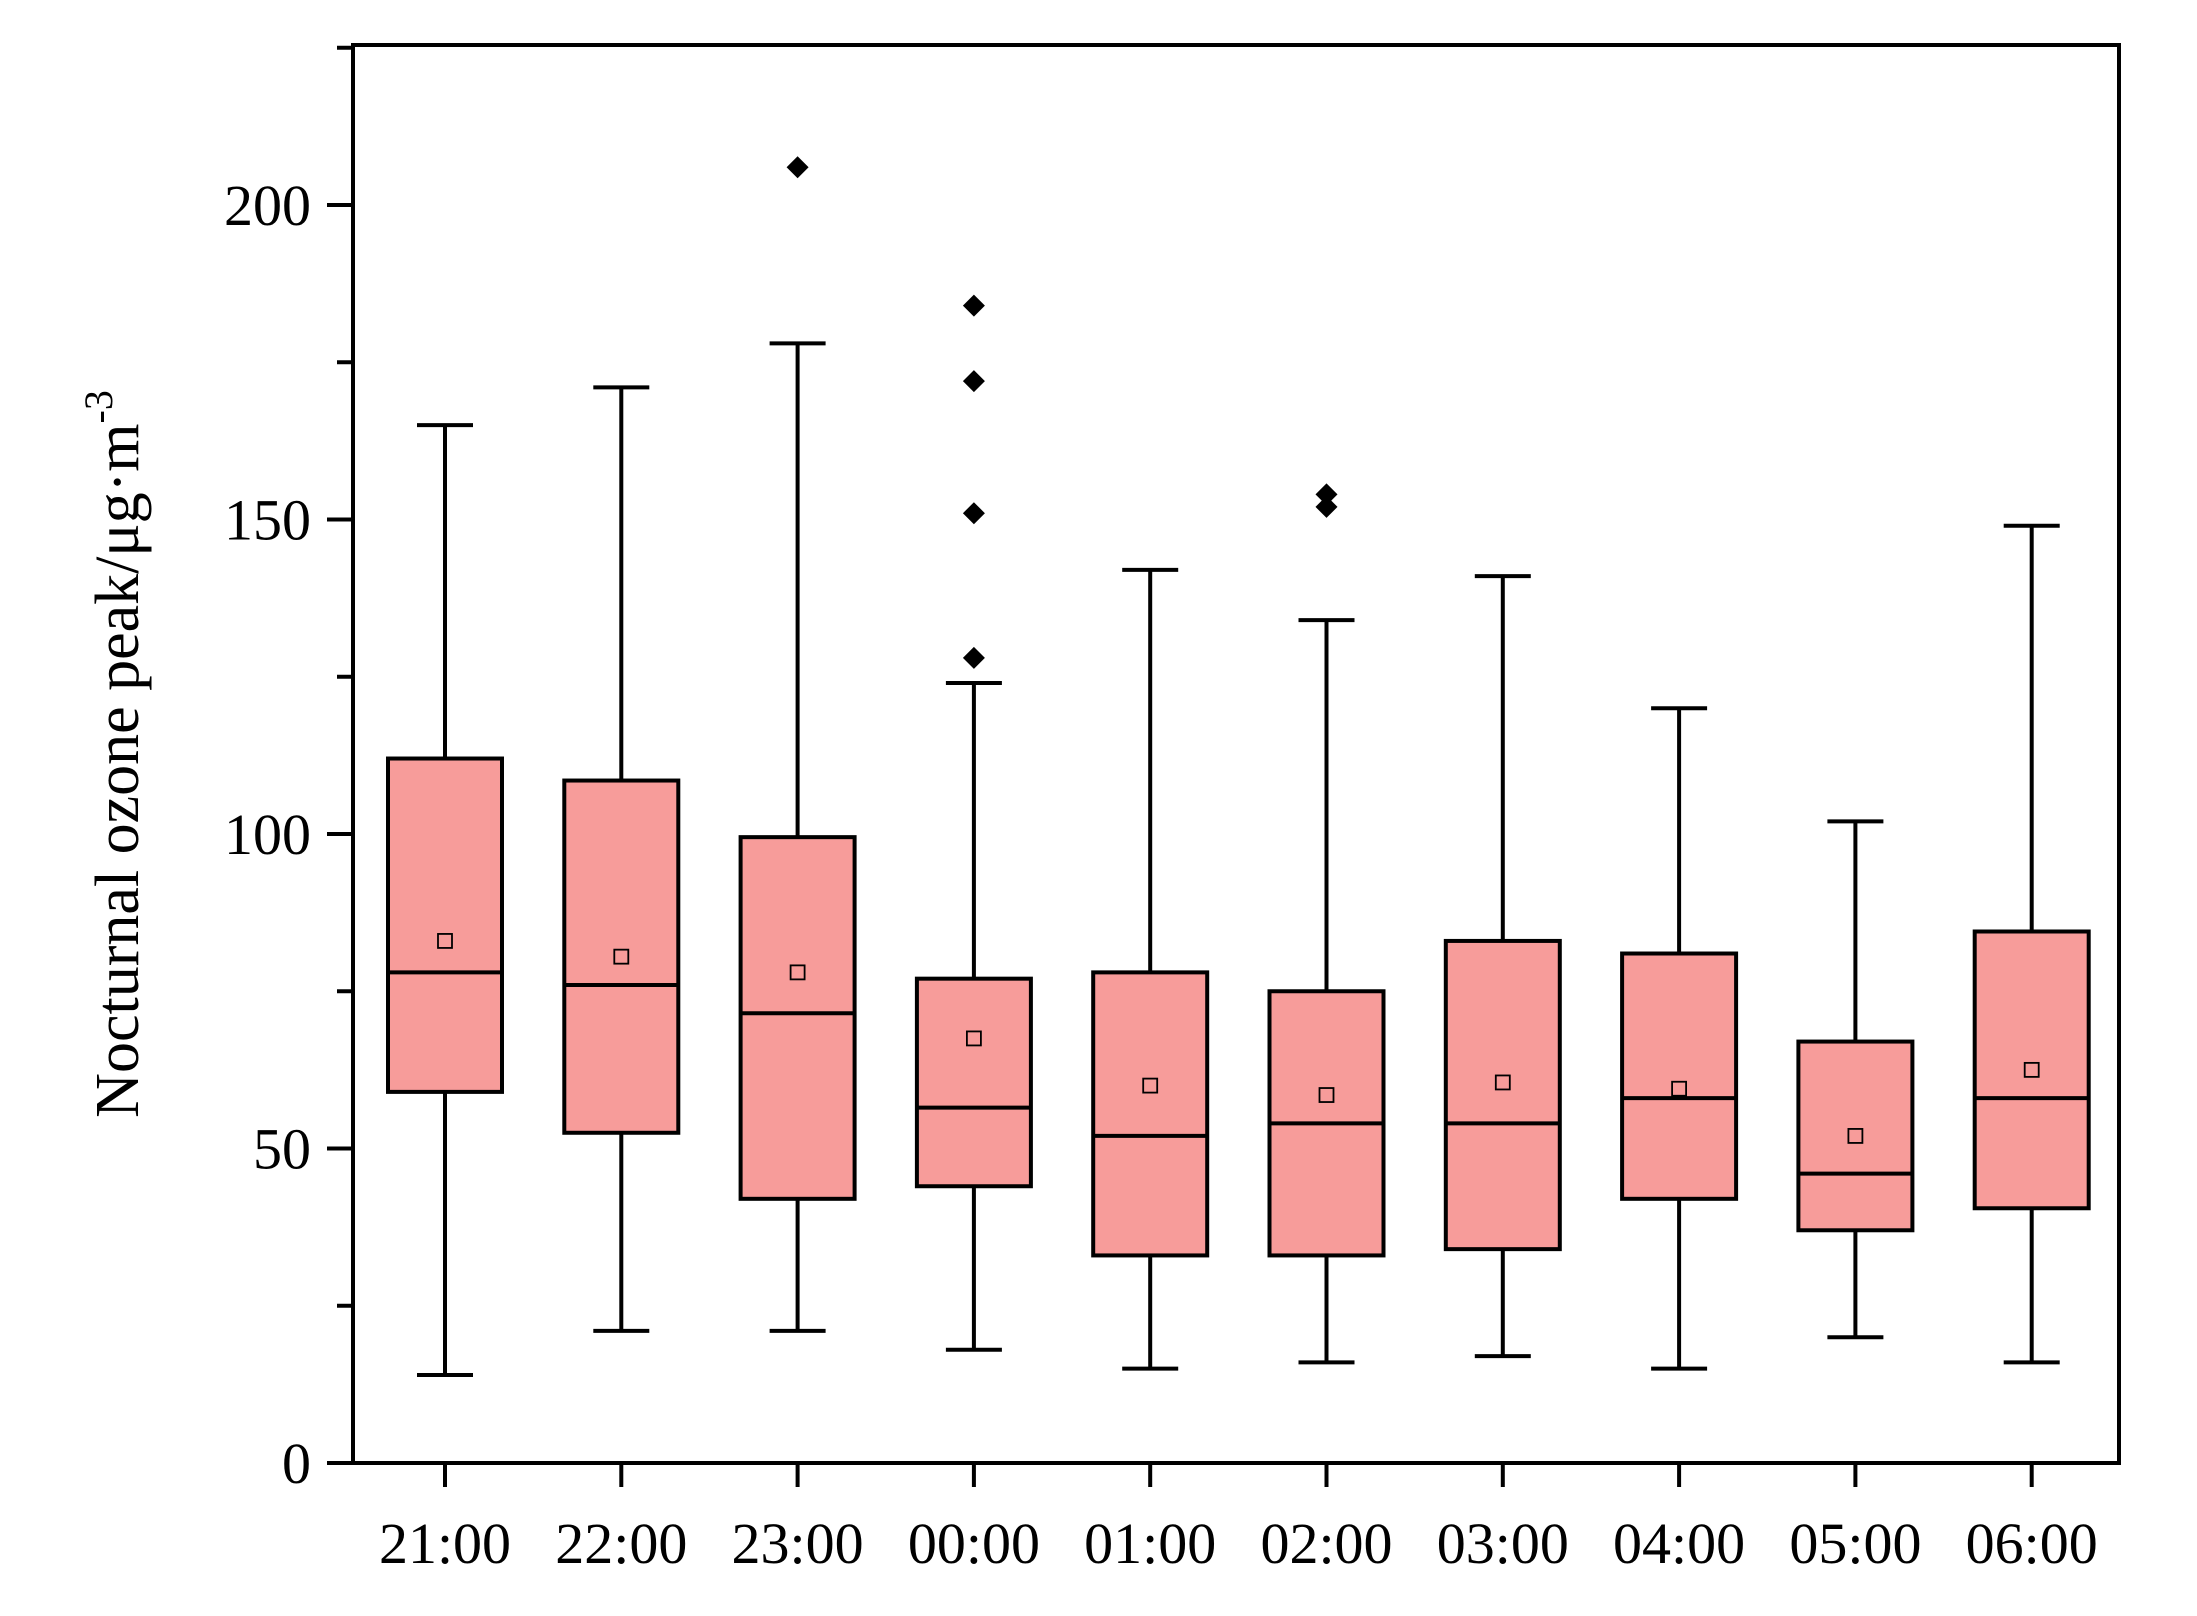  What do you see at coordinates (1150, 1543) in the screenshot?
I see `x-tick-label: 01:00` at bounding box center [1150, 1543].